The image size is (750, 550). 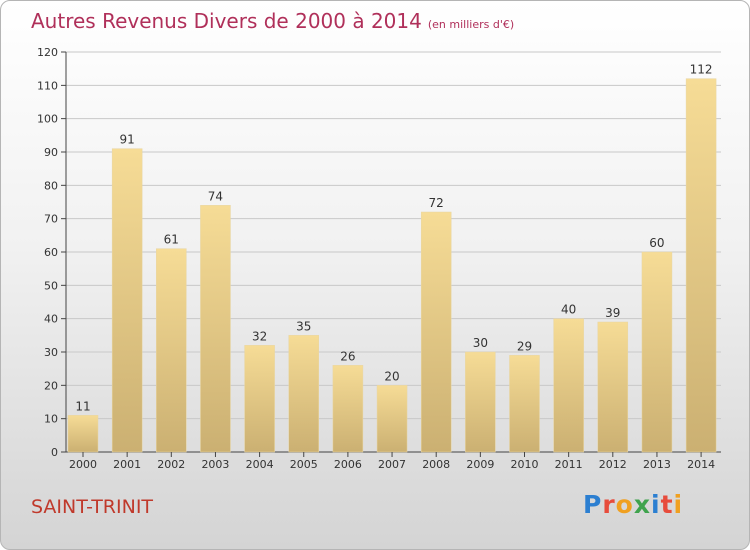 I want to click on y-tick-label: 60, so click(x=51, y=252).